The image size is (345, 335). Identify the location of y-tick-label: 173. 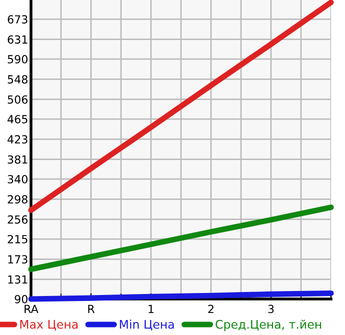
(18, 259).